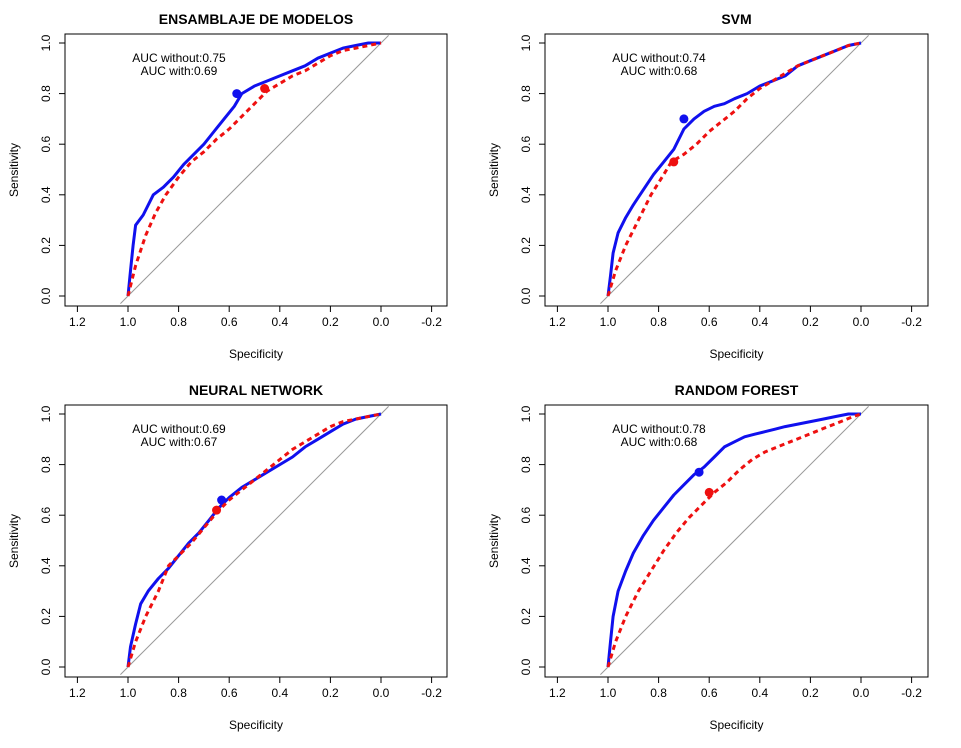  I want to click on auc-with-label: AUC with:0.67, so click(179, 442).